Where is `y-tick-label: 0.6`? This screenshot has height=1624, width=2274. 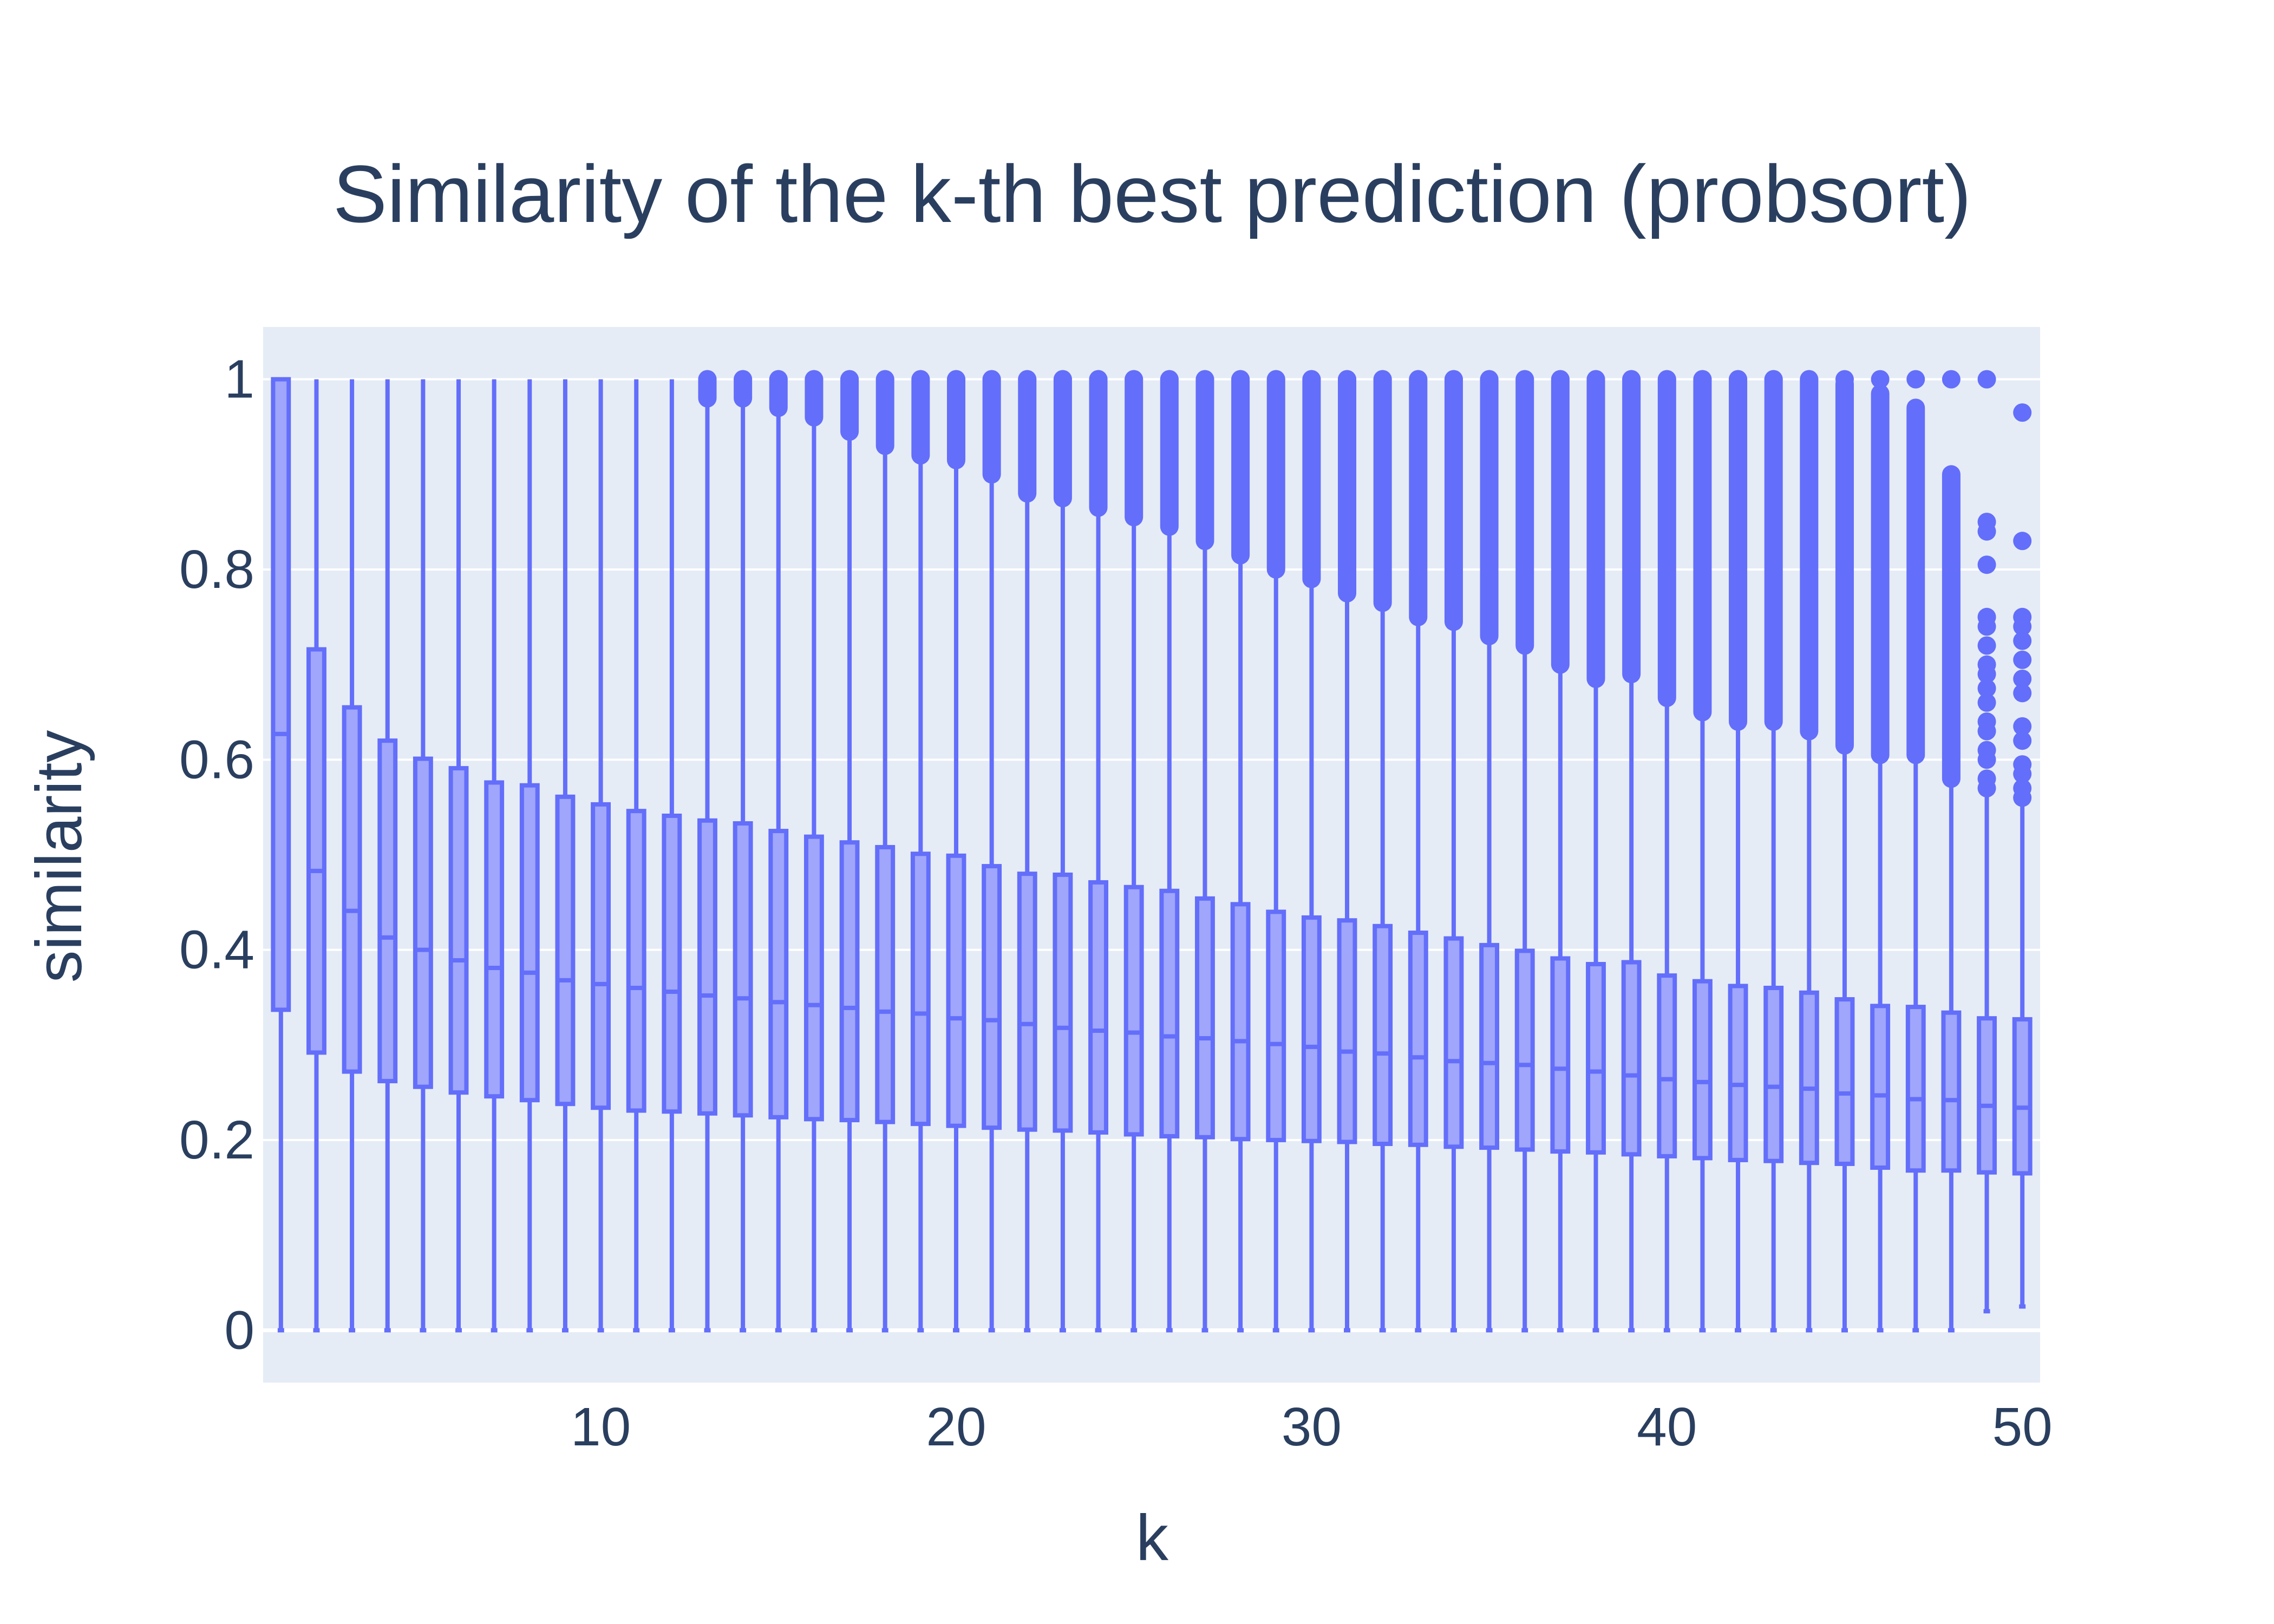
y-tick-label: 0.6 is located at coordinates (217, 760).